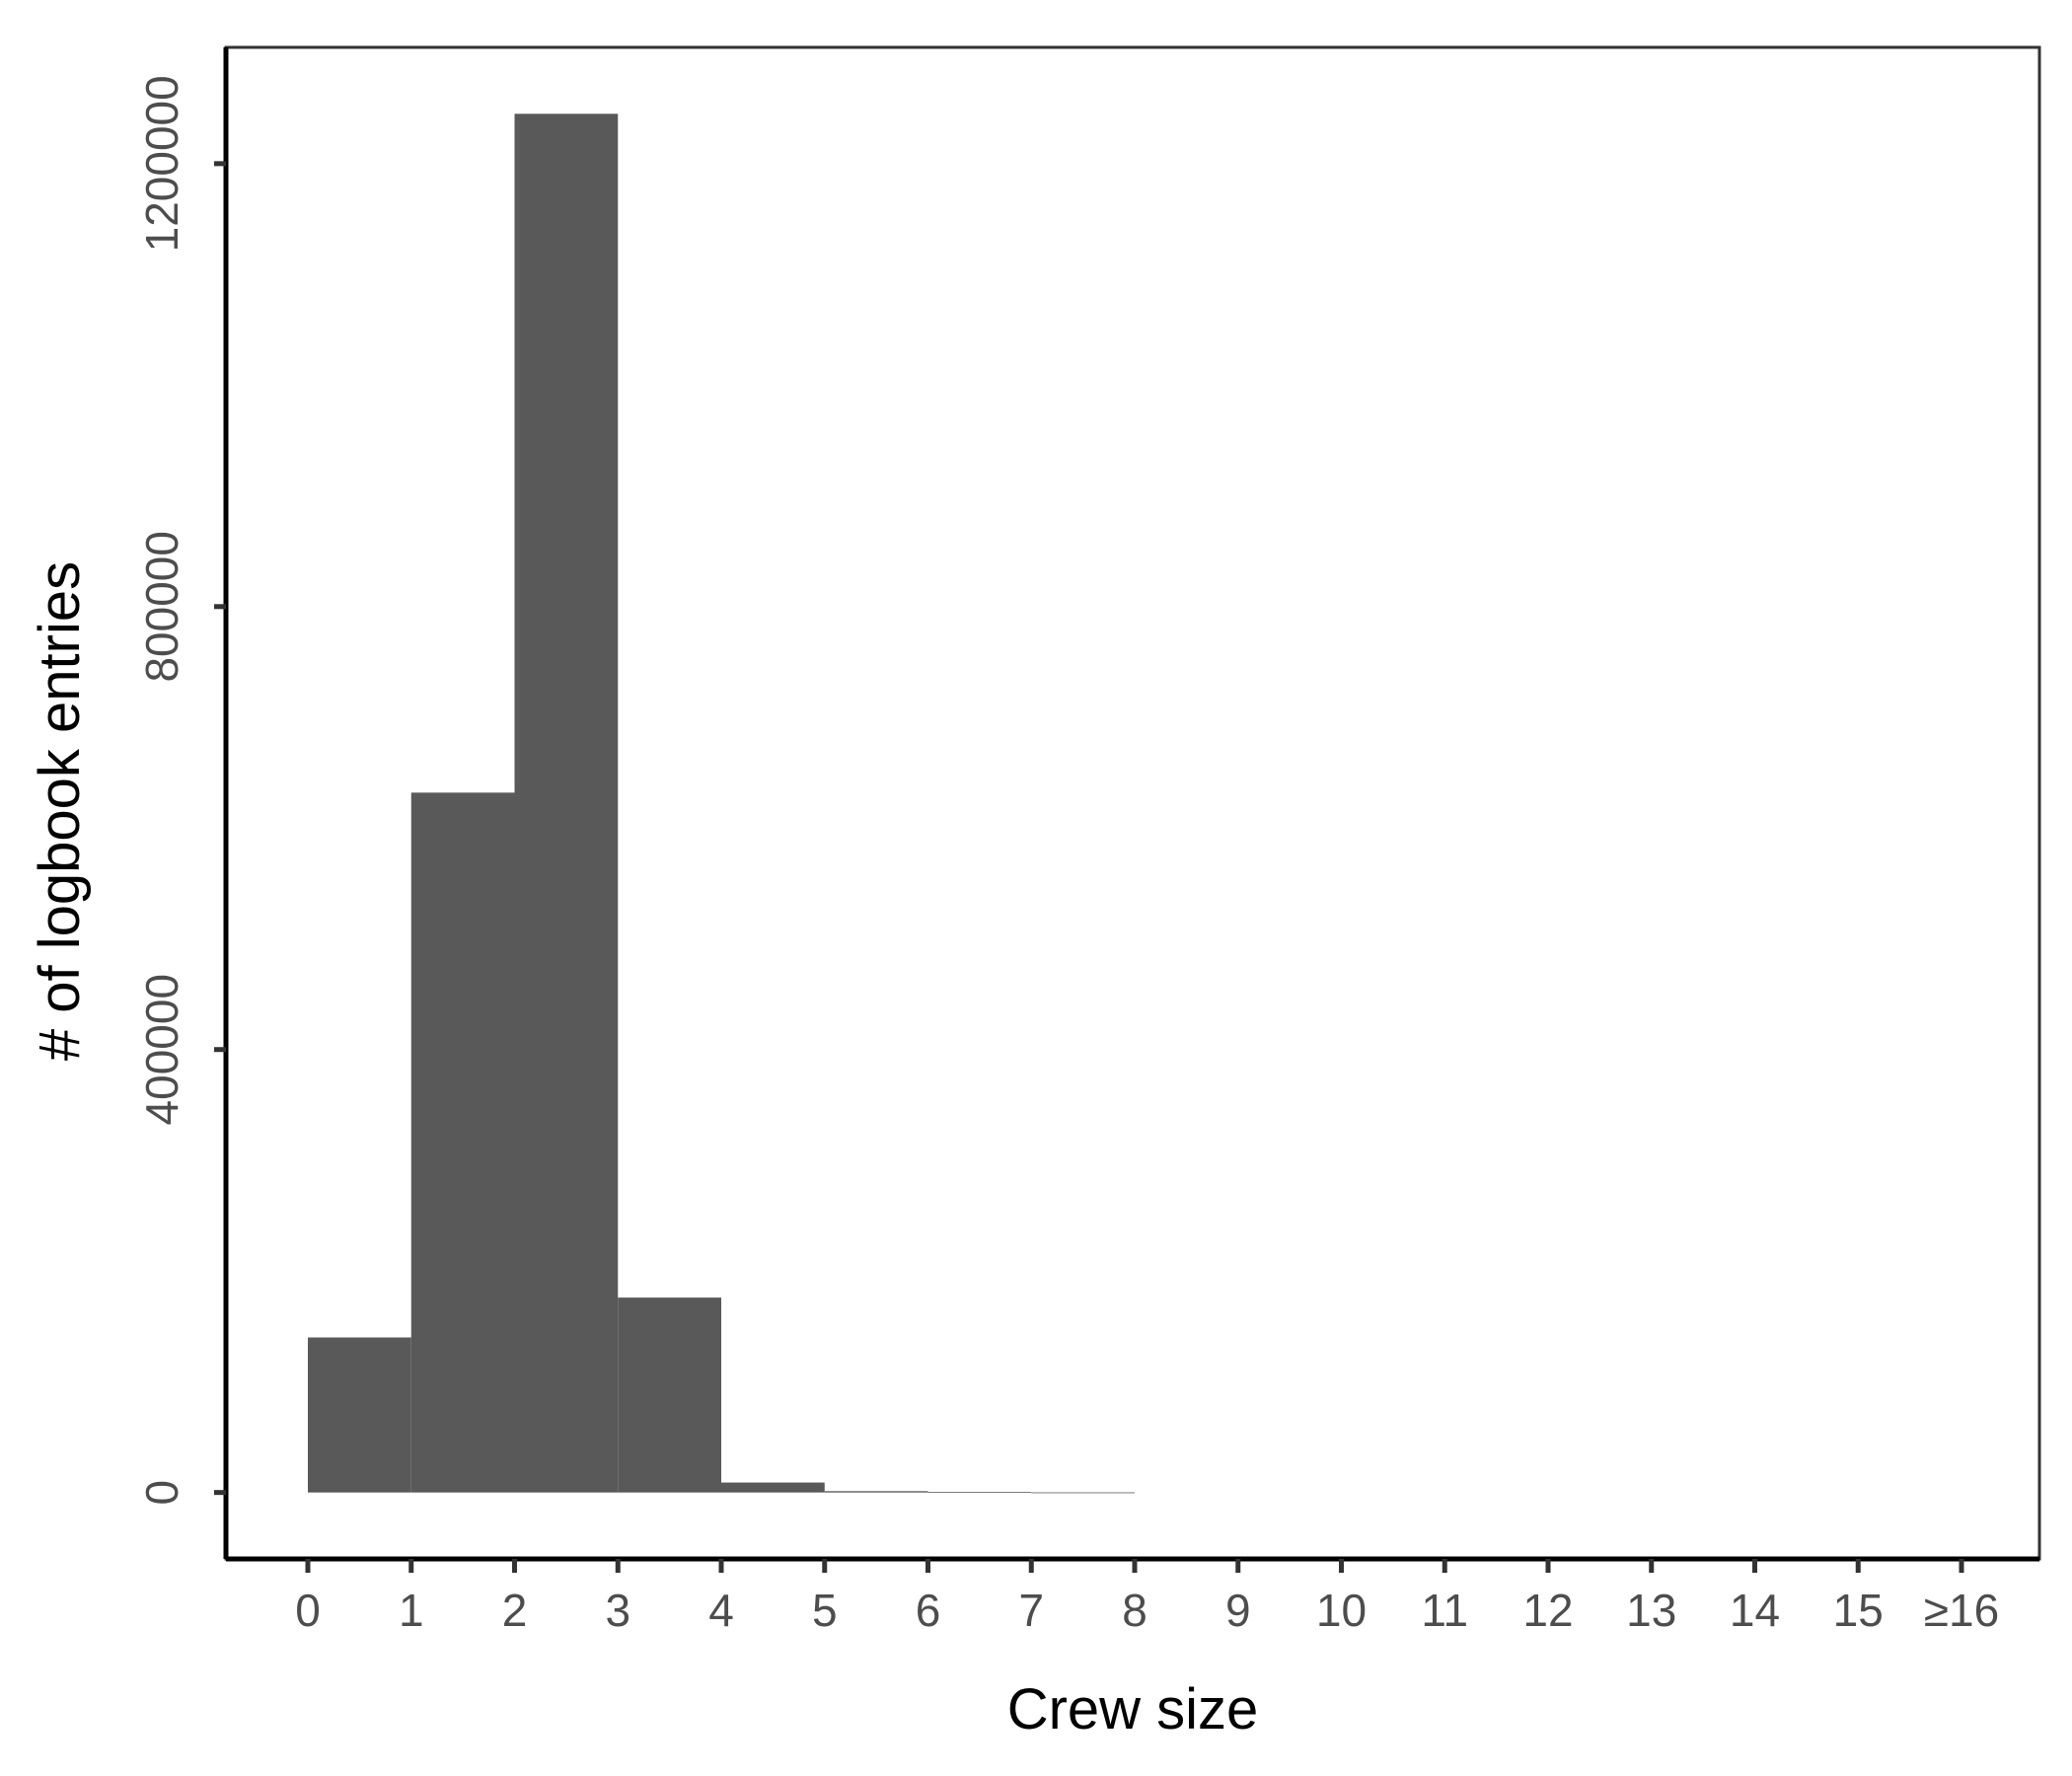 This screenshot has height=1776, width=2072. Describe the element at coordinates (1651, 1610) in the screenshot. I see `x-tick-label: 13` at that location.